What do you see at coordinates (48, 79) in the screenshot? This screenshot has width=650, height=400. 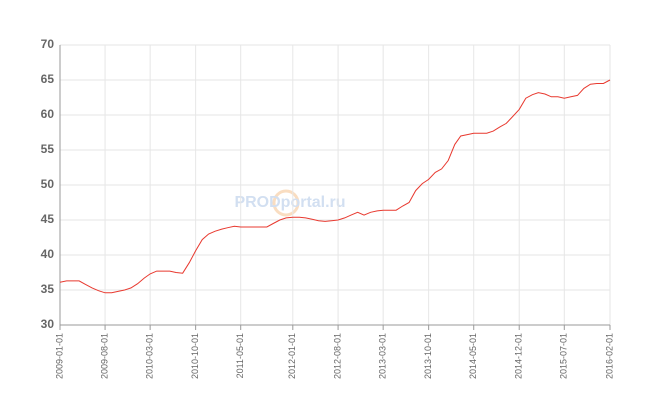 I see `y-tick-label: 65` at bounding box center [48, 79].